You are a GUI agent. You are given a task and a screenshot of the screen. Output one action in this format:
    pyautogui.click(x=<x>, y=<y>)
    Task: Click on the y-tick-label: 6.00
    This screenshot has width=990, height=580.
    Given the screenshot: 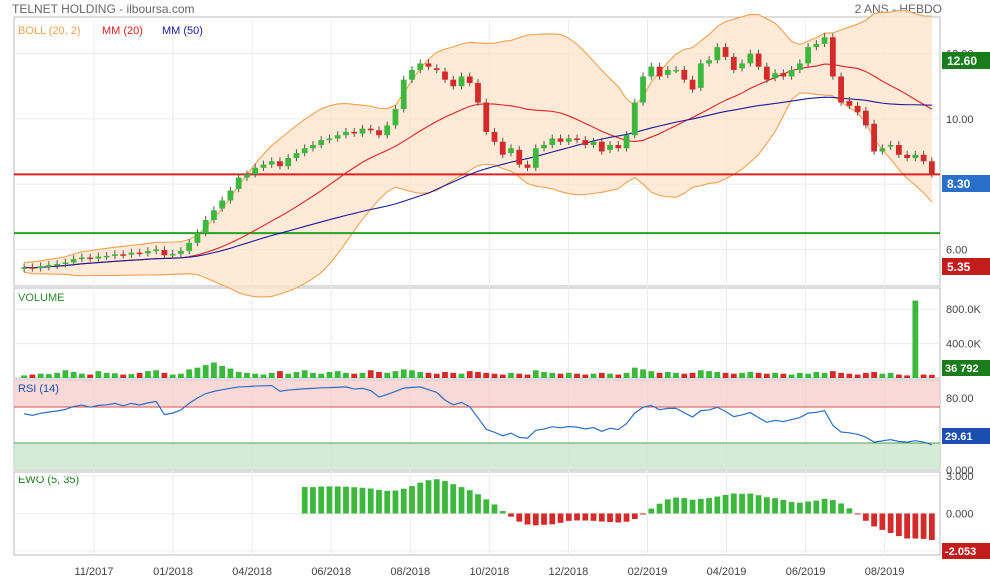 What is the action you would take?
    pyautogui.click(x=956, y=250)
    